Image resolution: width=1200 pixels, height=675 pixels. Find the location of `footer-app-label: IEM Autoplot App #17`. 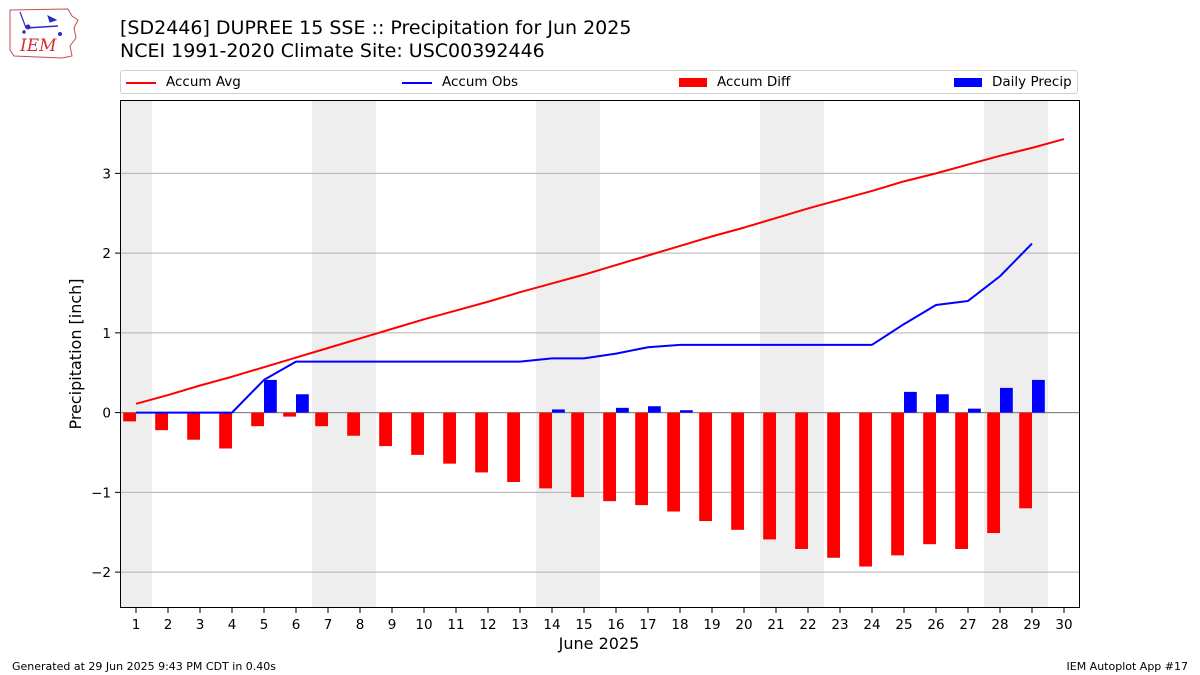

footer-app-label: IEM Autoplot App #17 is located at coordinates (1127, 666).